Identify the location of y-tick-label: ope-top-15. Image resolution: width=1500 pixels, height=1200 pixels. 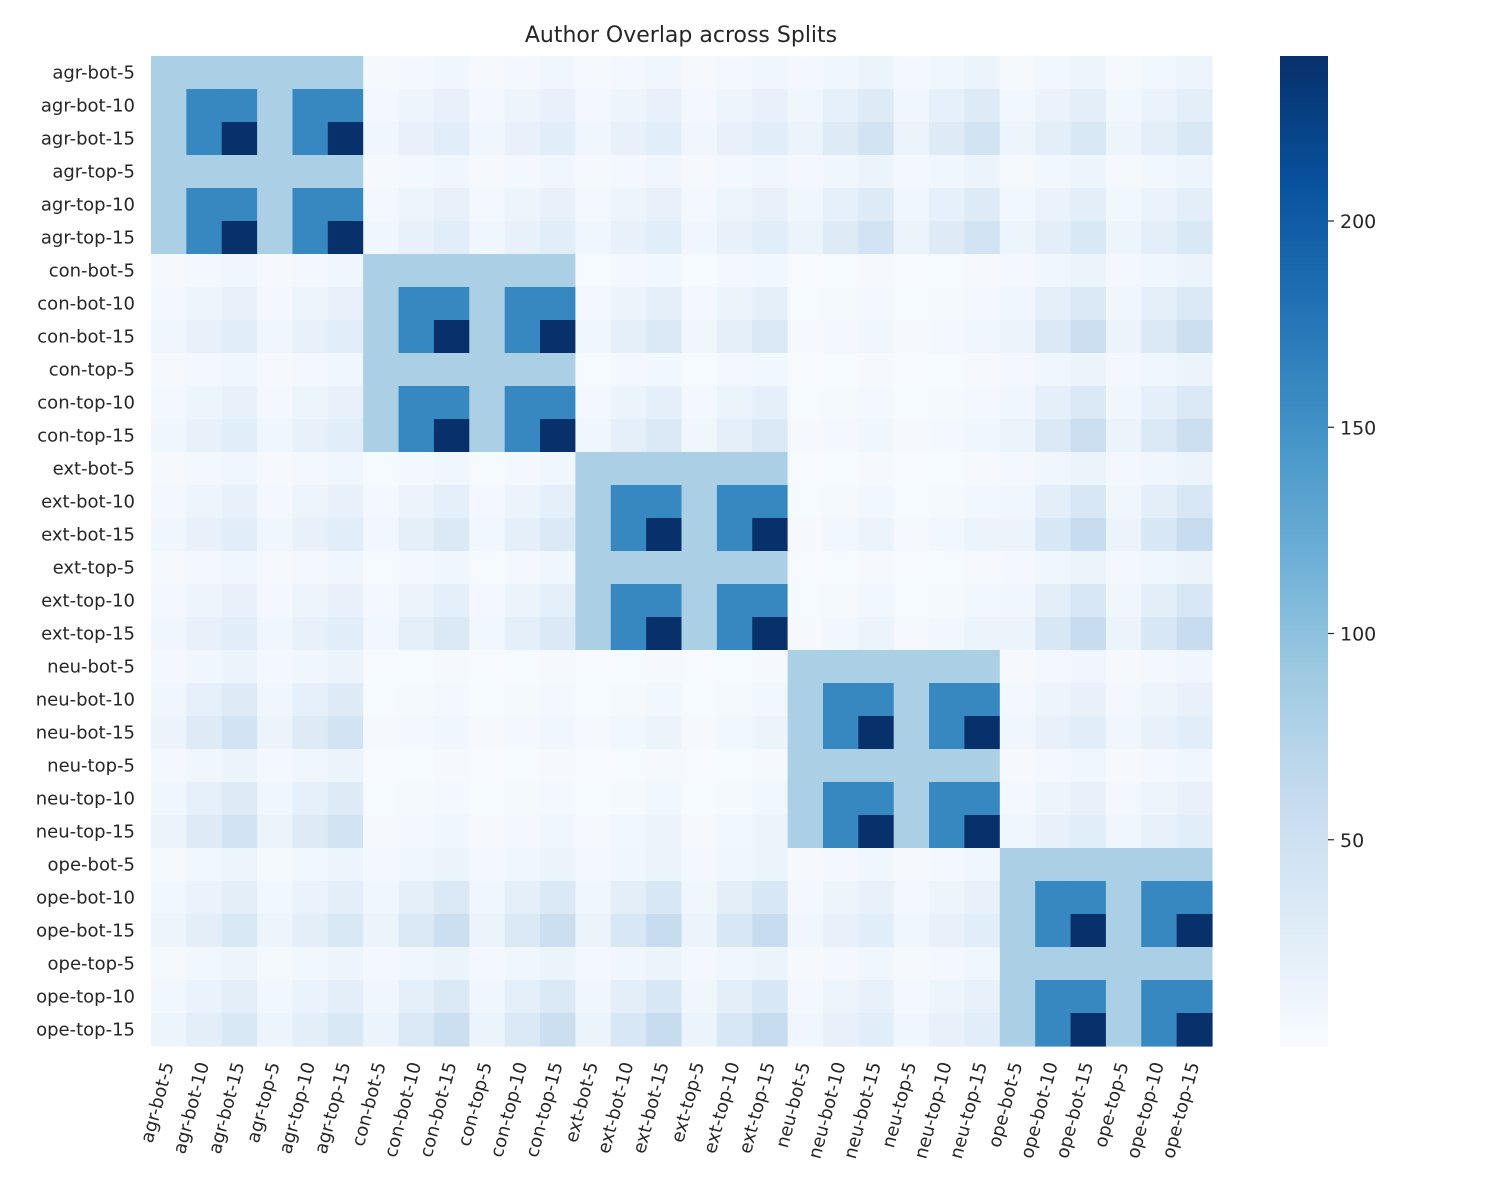
(85, 1030).